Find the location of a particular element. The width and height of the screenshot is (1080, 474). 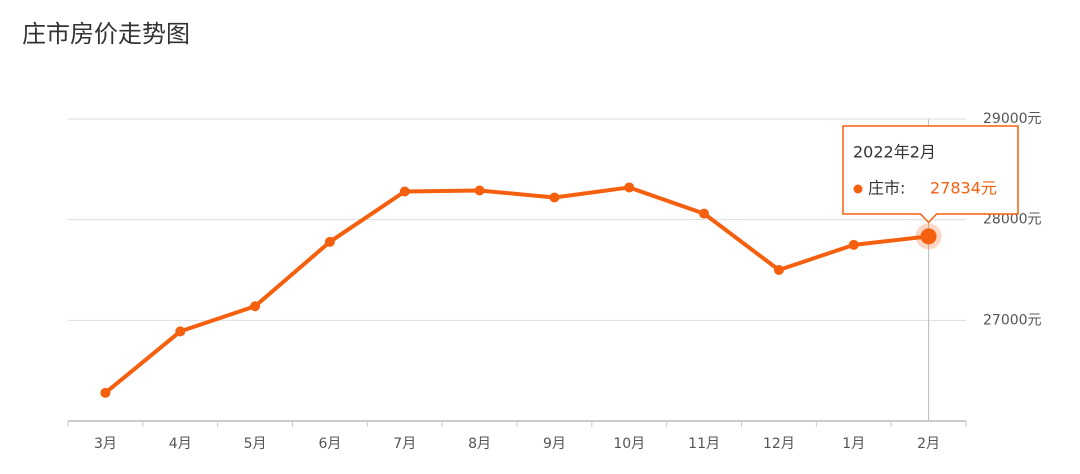

x-tick-label: 2月 is located at coordinates (928, 444).